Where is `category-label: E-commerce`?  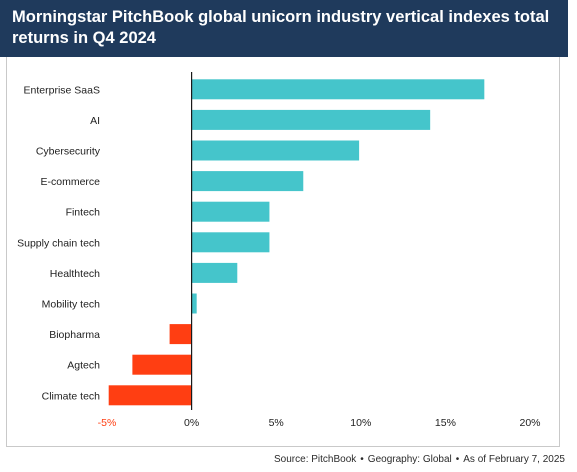 category-label: E-commerce is located at coordinates (70, 182).